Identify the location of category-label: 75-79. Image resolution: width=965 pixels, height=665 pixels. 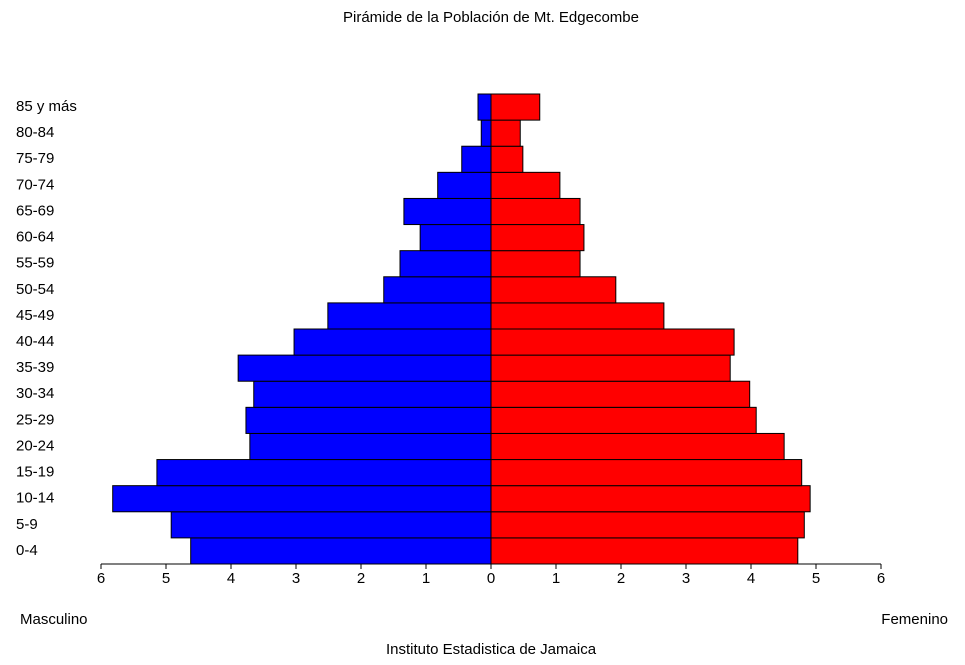
(35, 158).